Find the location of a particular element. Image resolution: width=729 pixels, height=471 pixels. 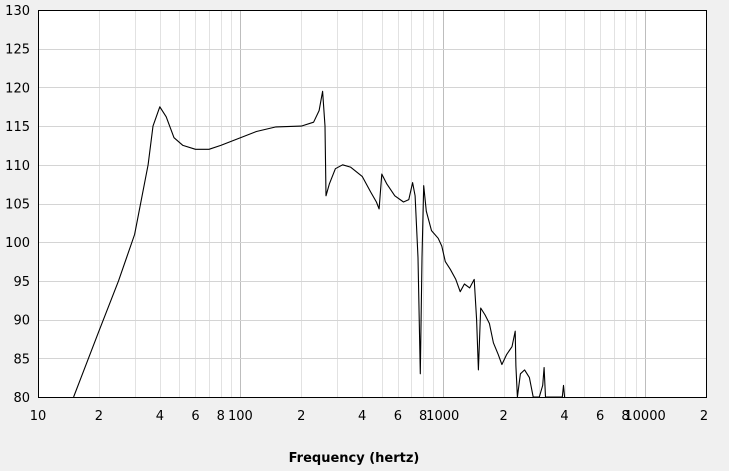

x-tick-label: 100 is located at coordinates (240, 416).